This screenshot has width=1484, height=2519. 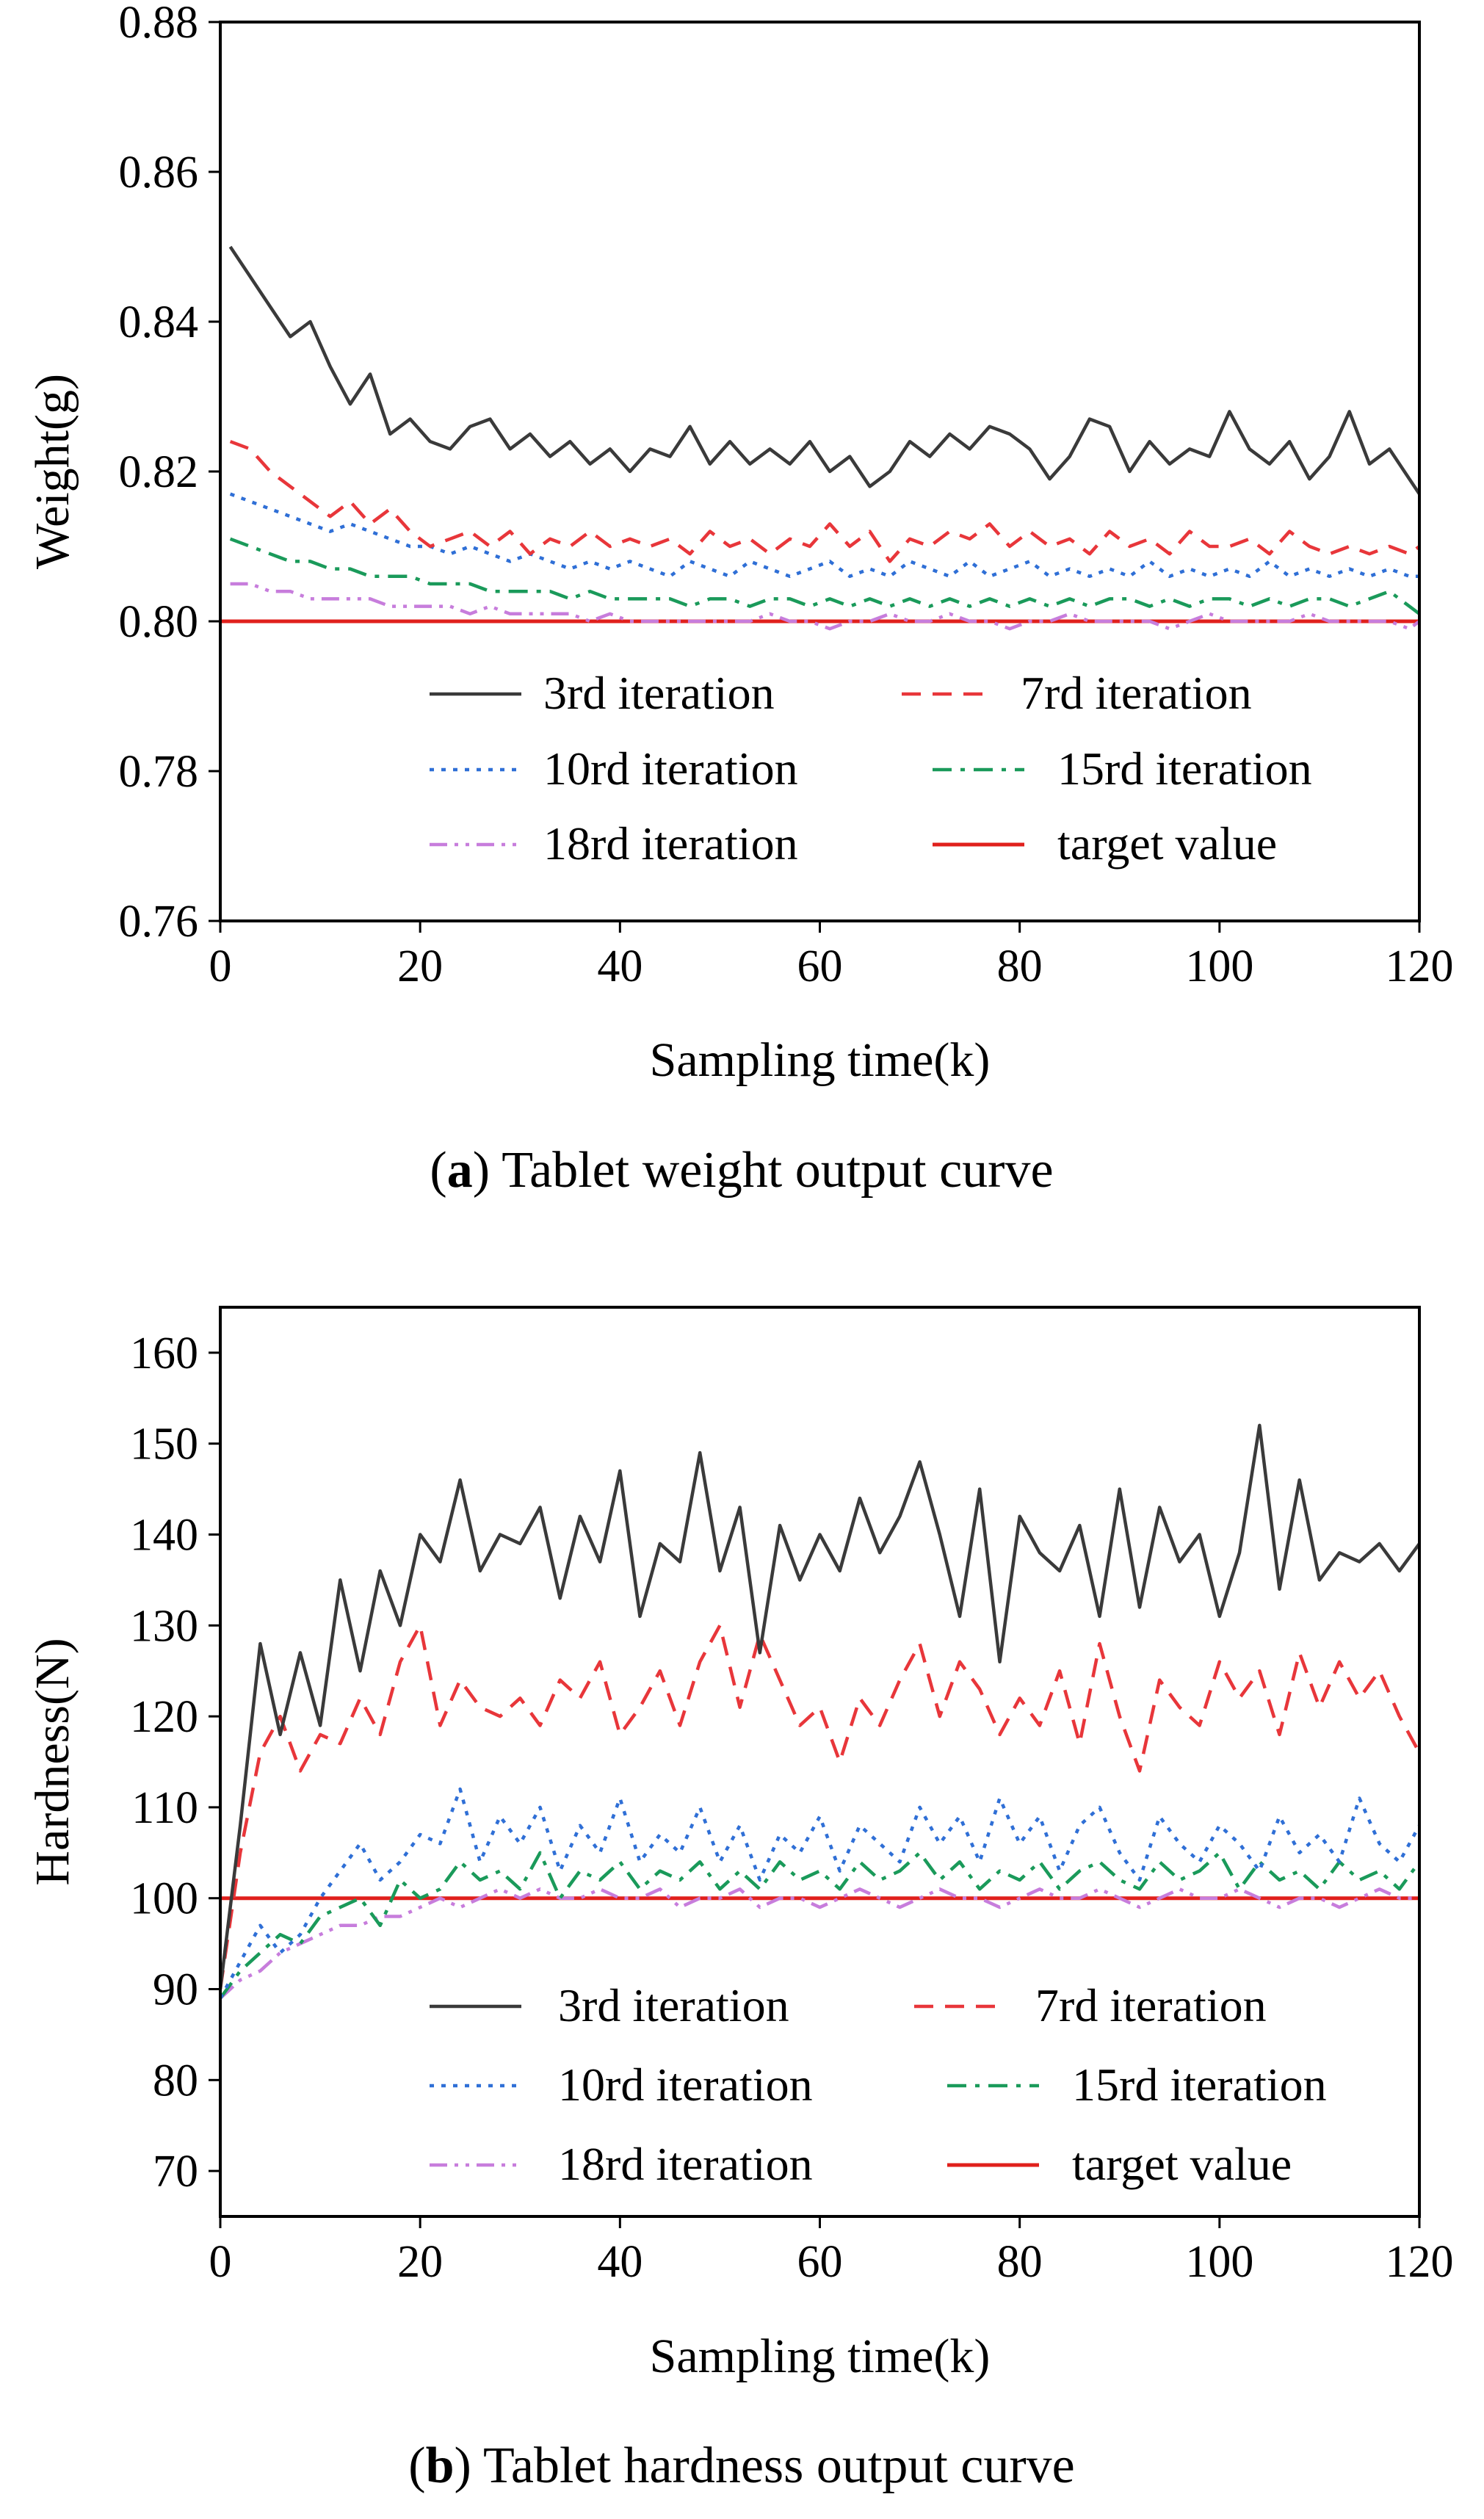 What do you see at coordinates (1136, 693) in the screenshot?
I see `chart-a-legend-label-1: 7rd iteration` at bounding box center [1136, 693].